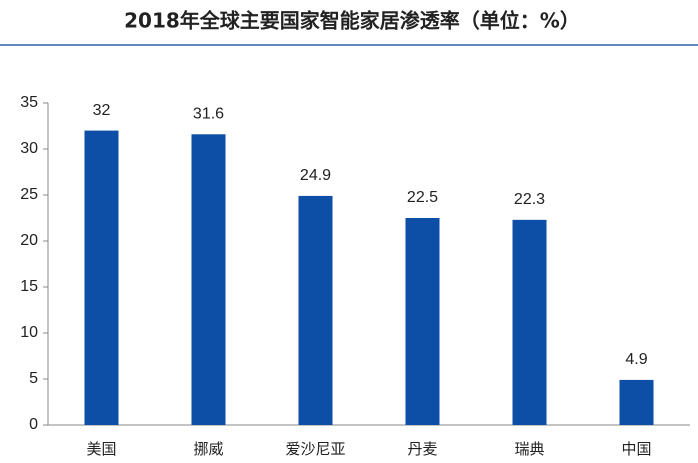 This screenshot has width=698, height=463. I want to click on value-label: 31.6, so click(208, 113).